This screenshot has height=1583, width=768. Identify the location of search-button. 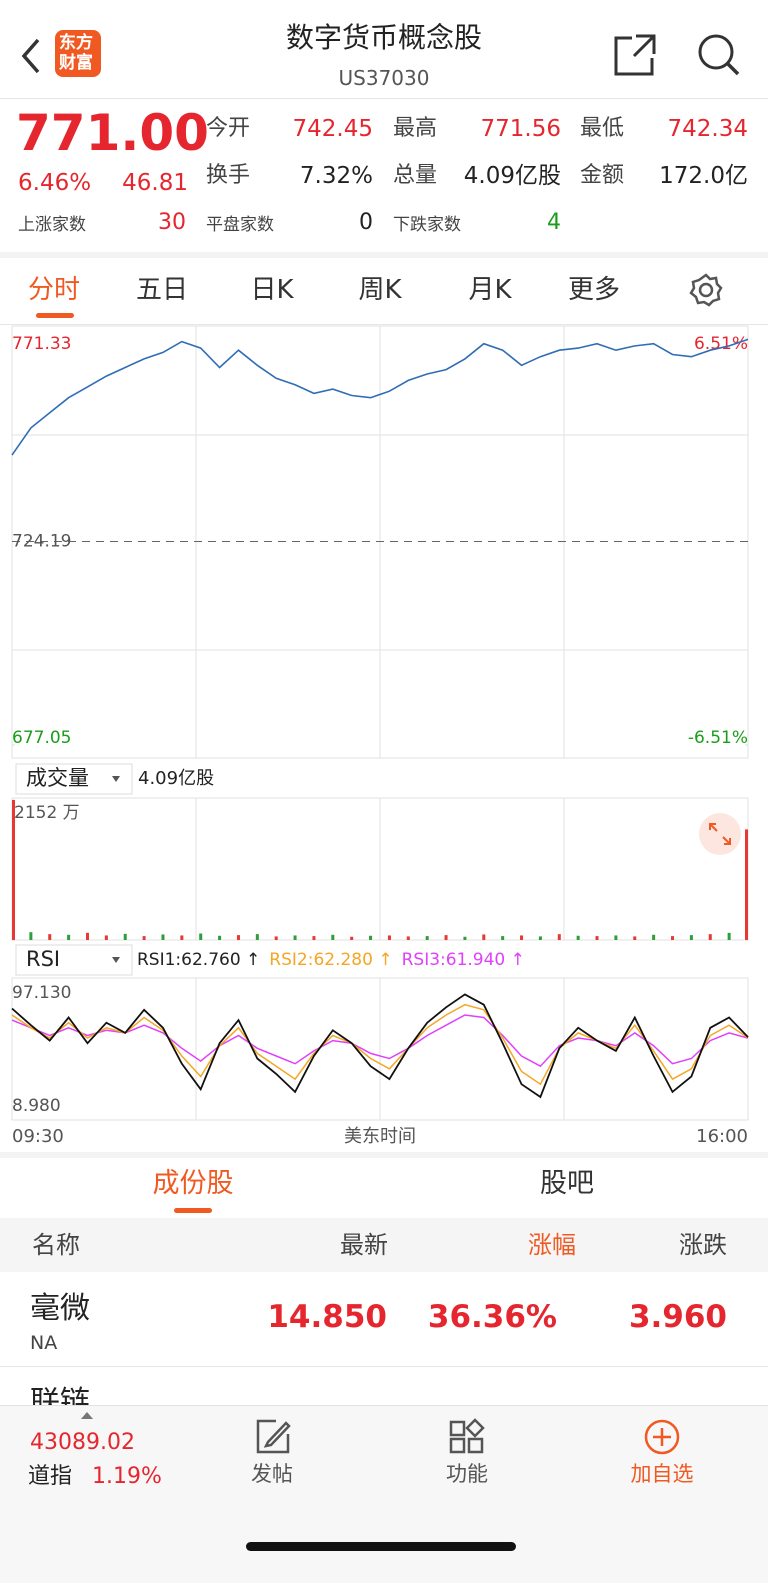
(719, 55).